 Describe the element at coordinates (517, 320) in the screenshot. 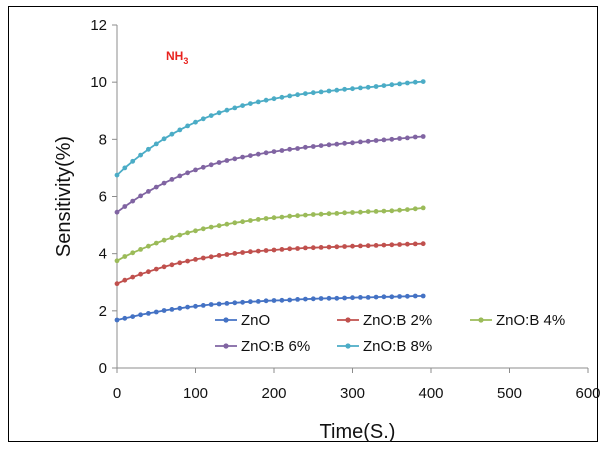

I see `legend-item: ZnO:B 4%` at that location.